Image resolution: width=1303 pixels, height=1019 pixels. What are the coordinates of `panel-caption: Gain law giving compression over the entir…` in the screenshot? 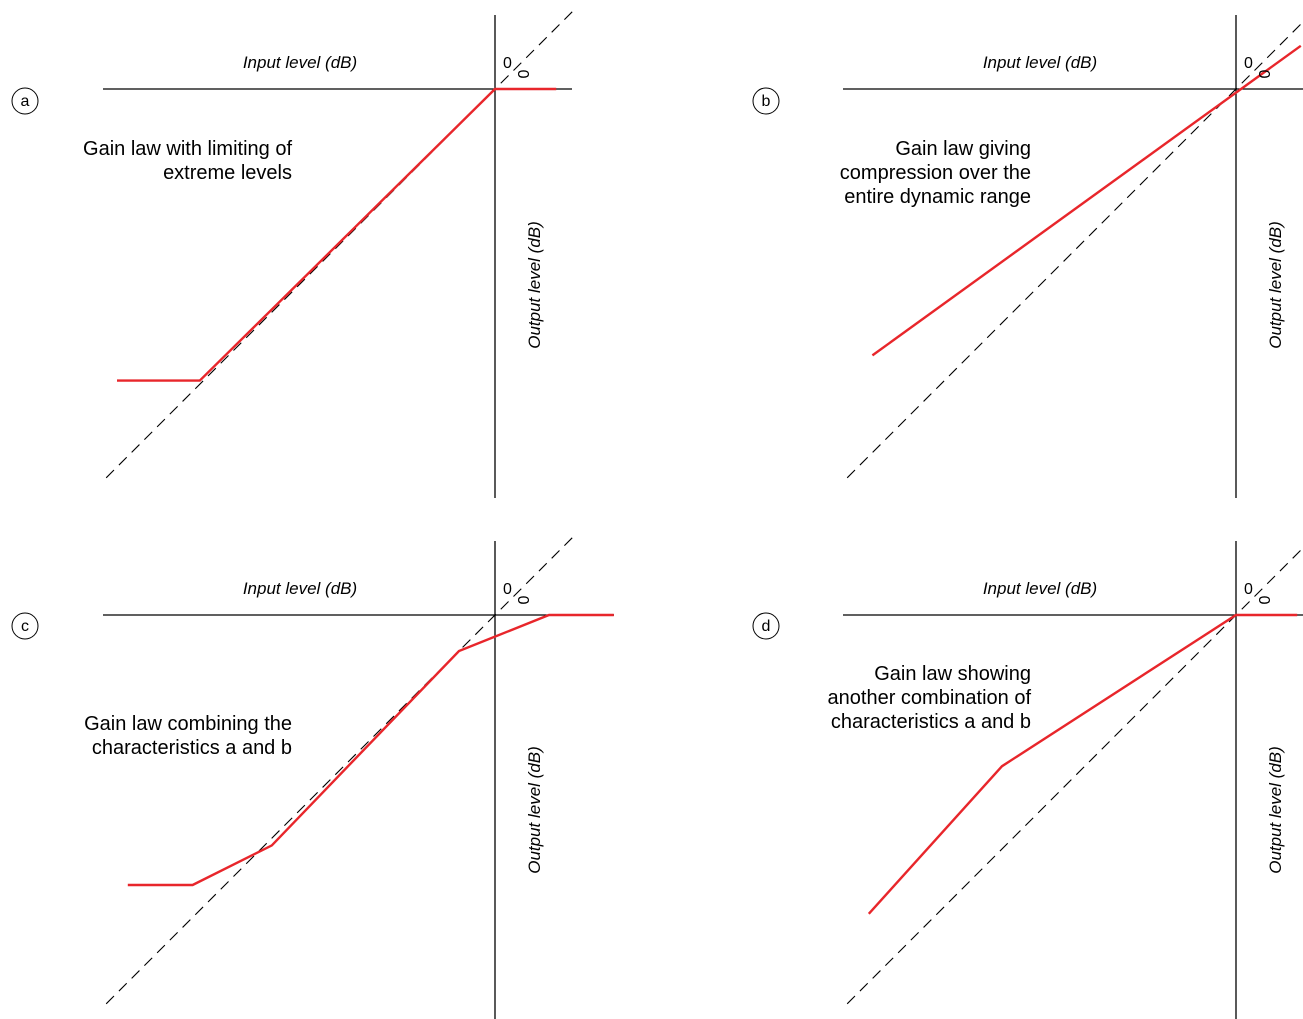 It's located at (935, 173).